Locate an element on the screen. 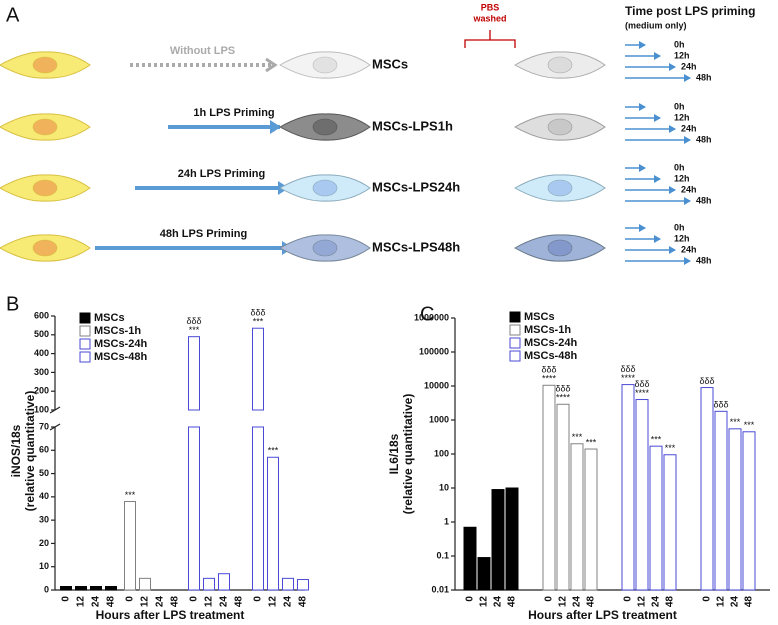  y-tick-label: 200 is located at coordinates (41, 391).